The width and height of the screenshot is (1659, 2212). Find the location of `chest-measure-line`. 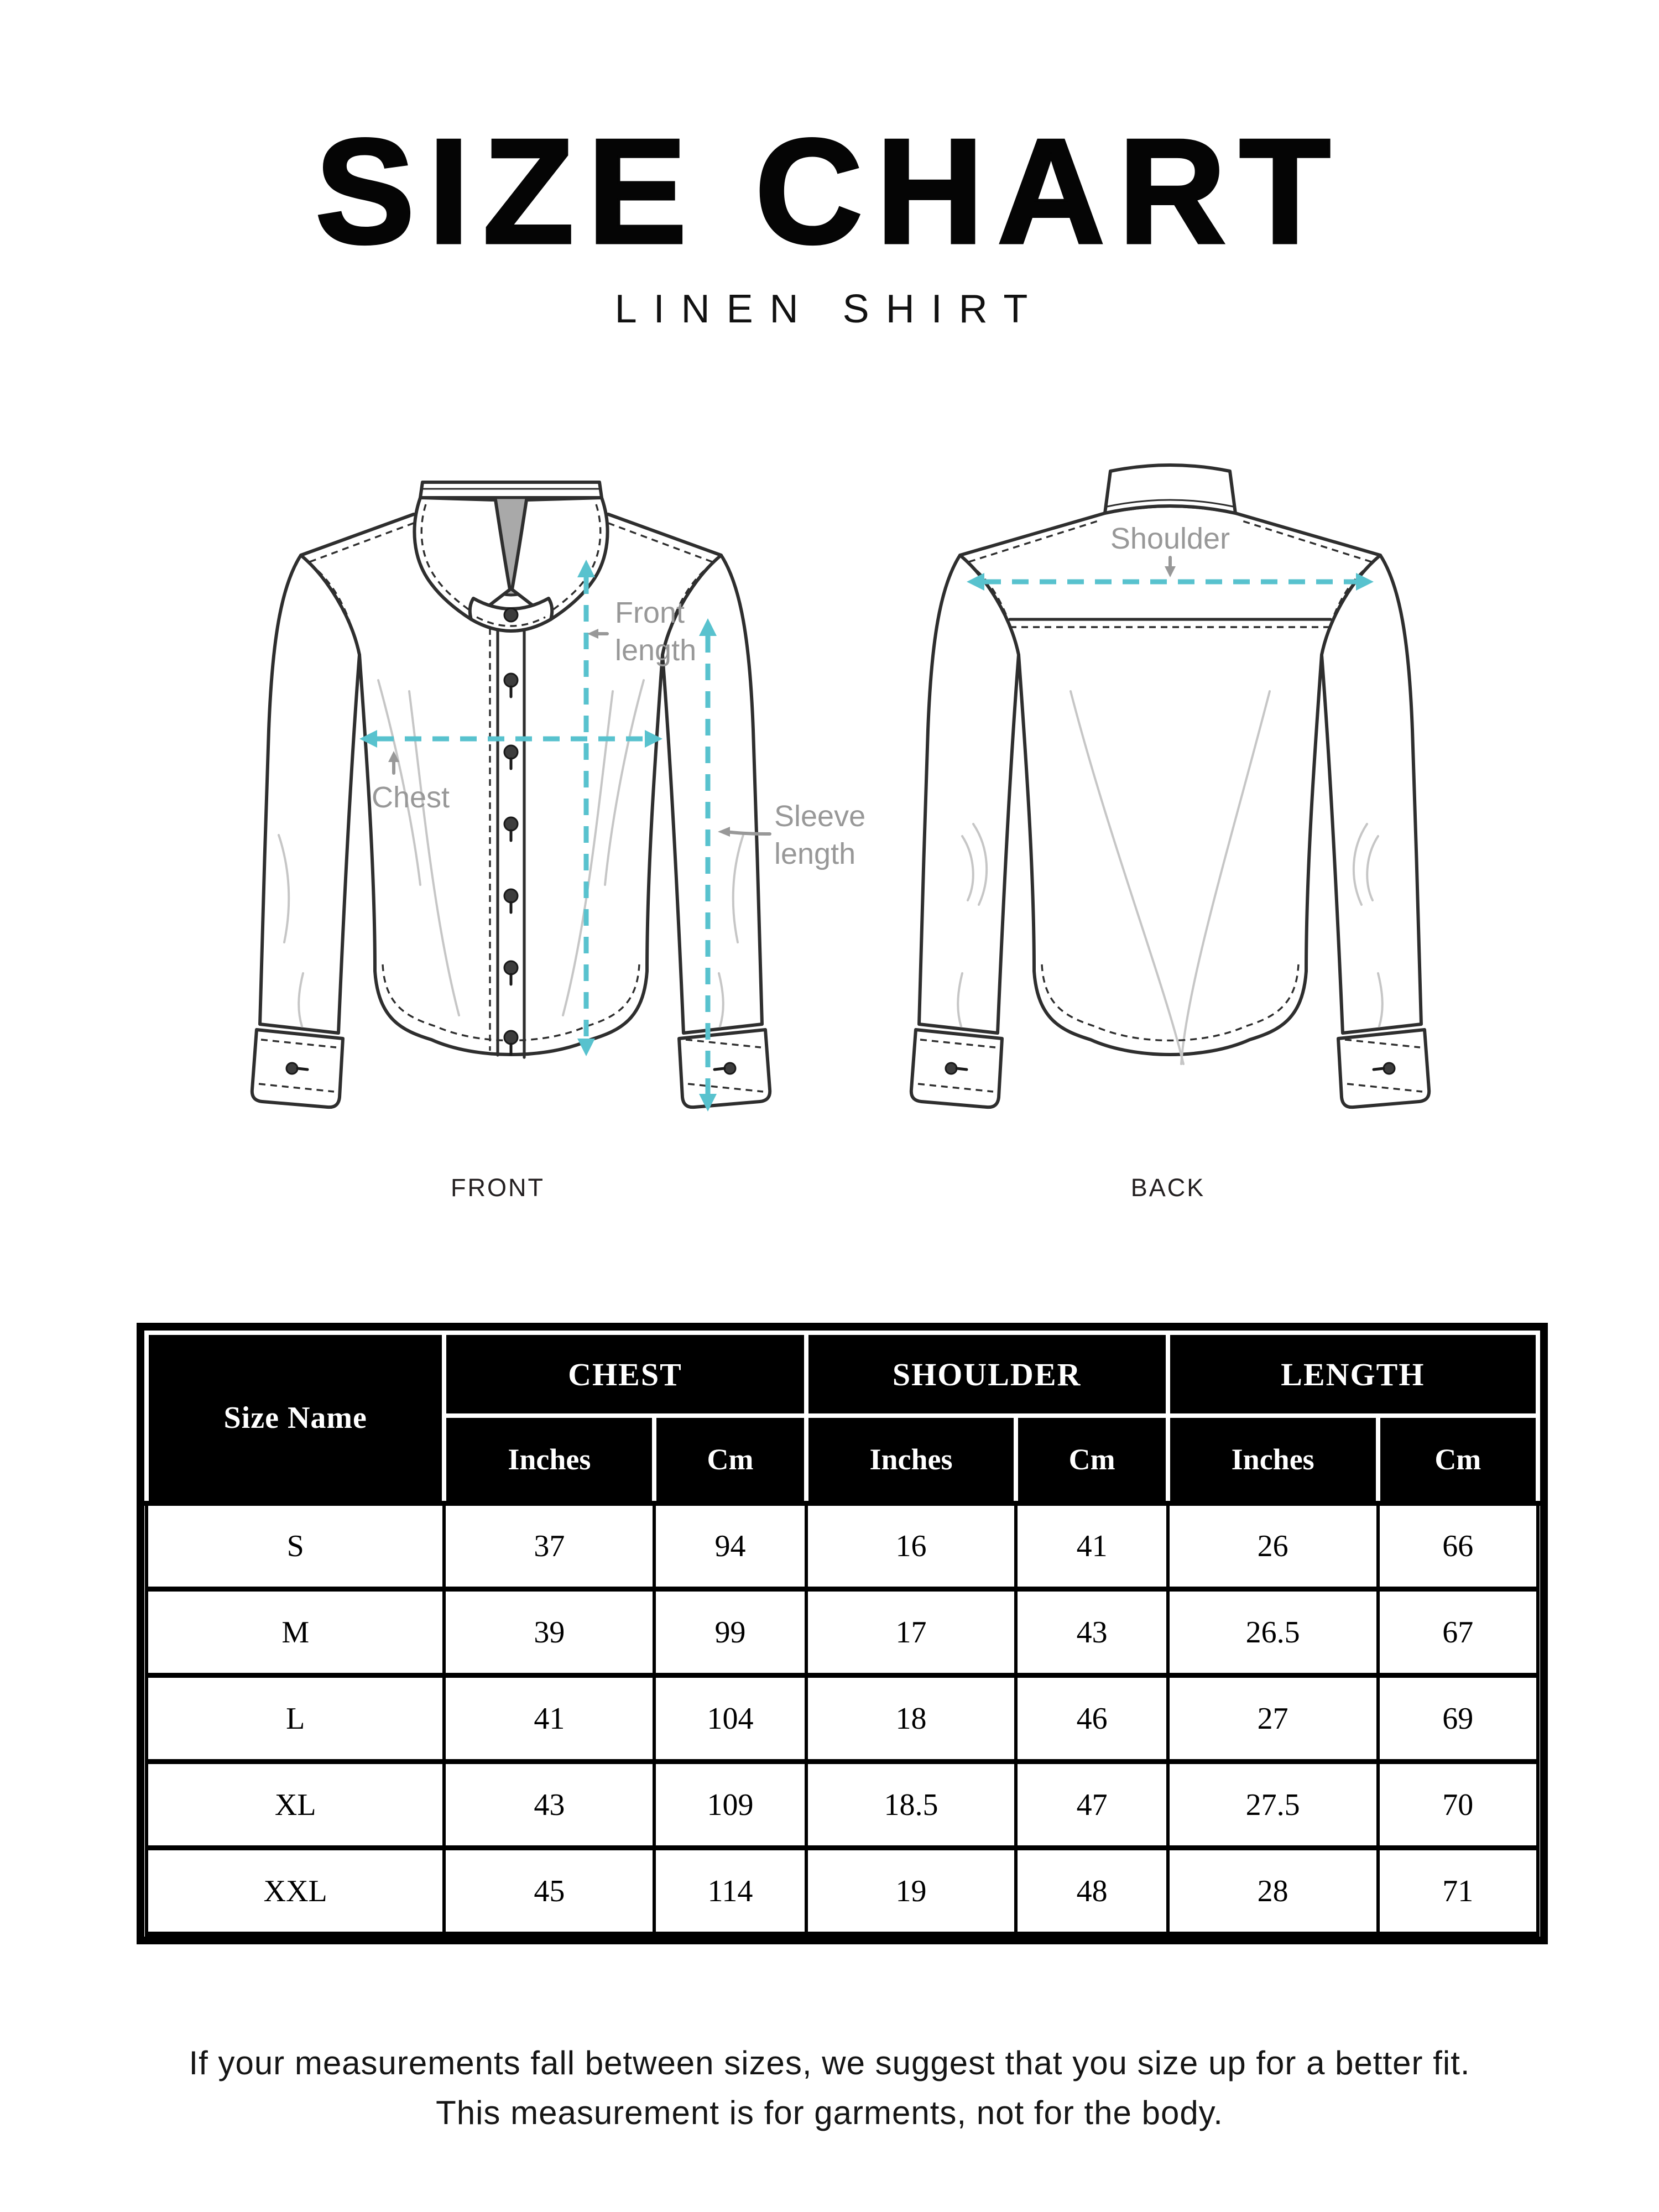

chest-measure-line is located at coordinates (511, 739).